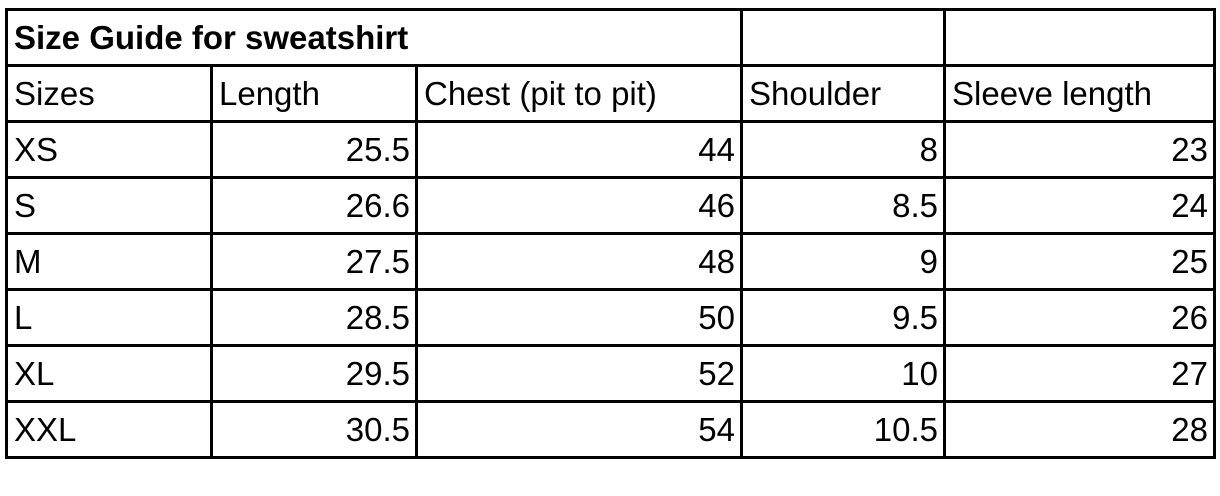 This screenshot has height=496, width=1220. I want to click on measurement-cell: 8, so click(843, 149).